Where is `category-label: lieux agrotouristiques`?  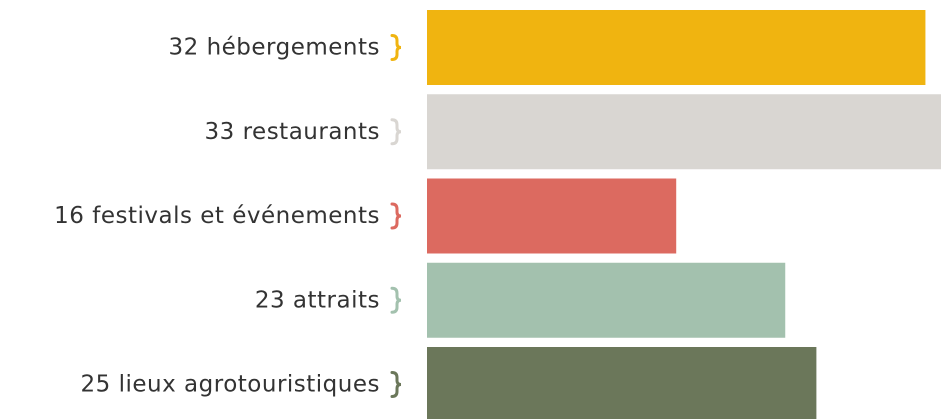 category-label: lieux agrotouristiques is located at coordinates (249, 384).